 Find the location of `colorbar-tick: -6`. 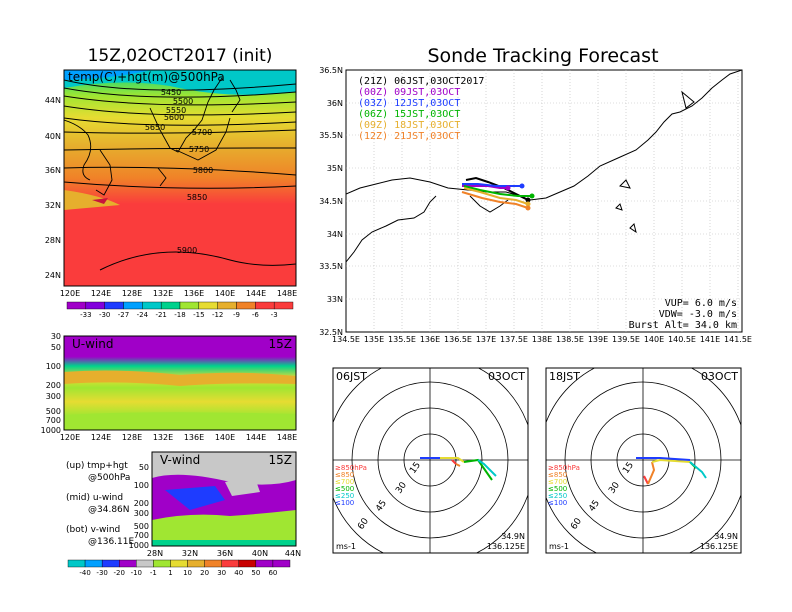

colorbar-tick: -6 is located at coordinates (256, 315).